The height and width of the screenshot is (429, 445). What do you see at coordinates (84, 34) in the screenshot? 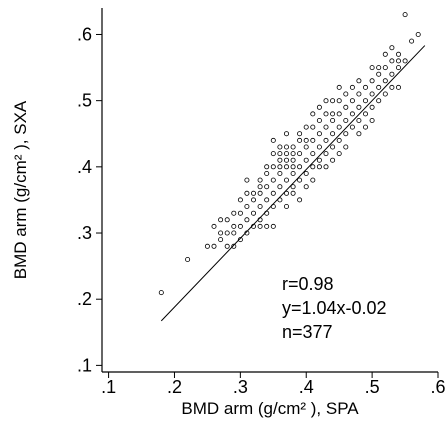
I see `y-tick-label: .6` at bounding box center [84, 34].